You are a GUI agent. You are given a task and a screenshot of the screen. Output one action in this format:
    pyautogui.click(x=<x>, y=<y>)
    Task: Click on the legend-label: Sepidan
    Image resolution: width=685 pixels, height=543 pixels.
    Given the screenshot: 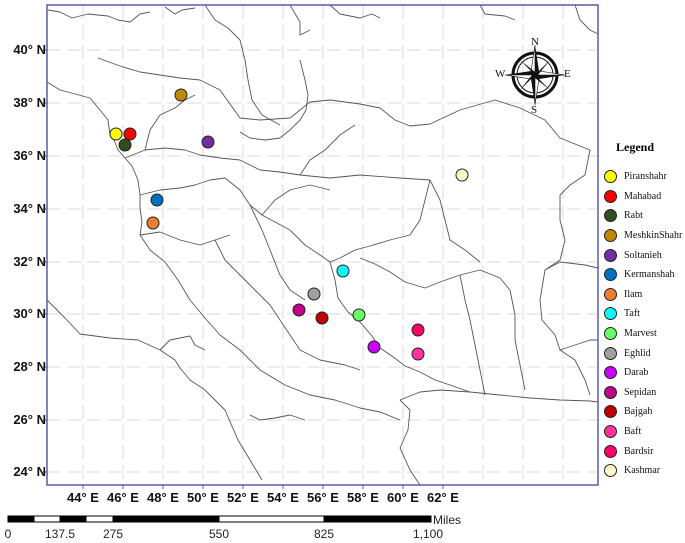 What is the action you would take?
    pyautogui.click(x=640, y=392)
    